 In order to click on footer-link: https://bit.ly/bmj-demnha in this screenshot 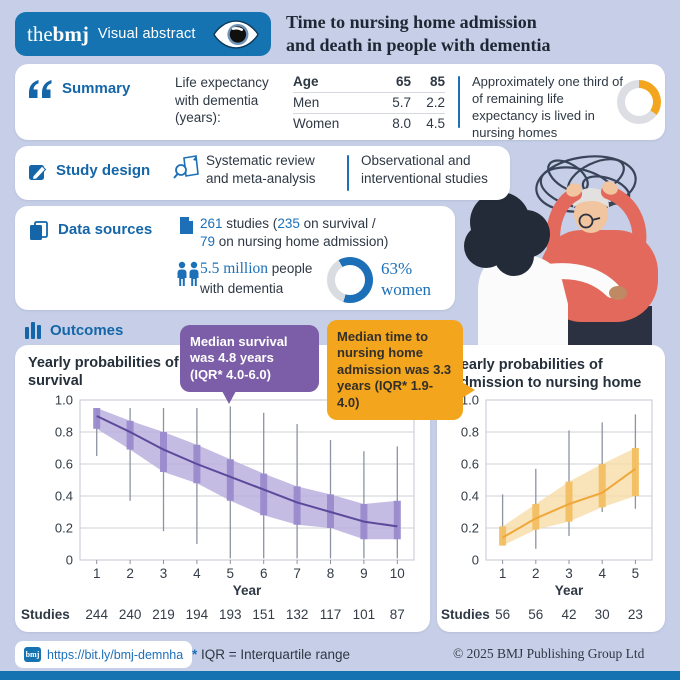, I will do `click(115, 654)`.